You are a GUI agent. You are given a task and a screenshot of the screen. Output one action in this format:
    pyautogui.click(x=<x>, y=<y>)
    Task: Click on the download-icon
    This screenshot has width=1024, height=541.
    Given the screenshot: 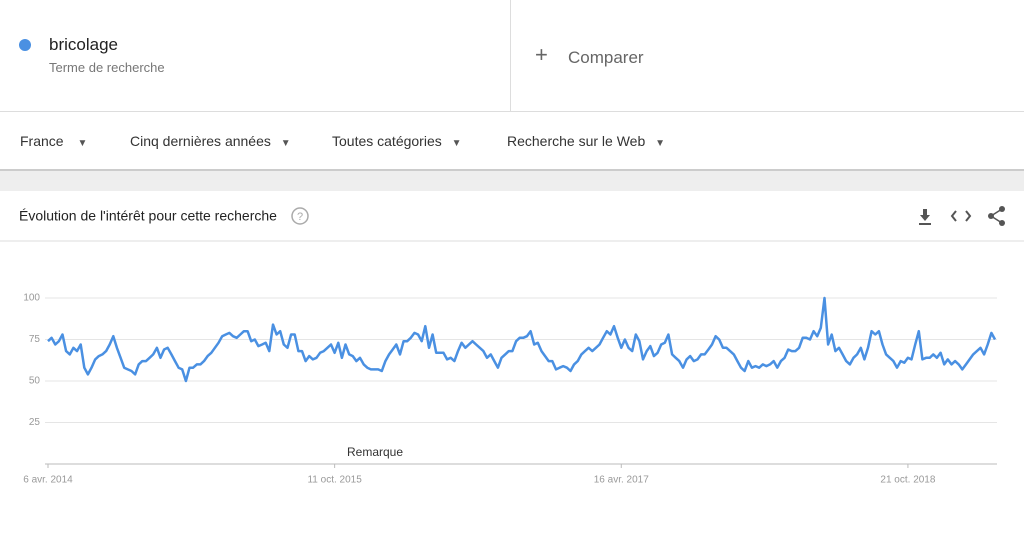 What is the action you would take?
    pyautogui.click(x=925, y=217)
    